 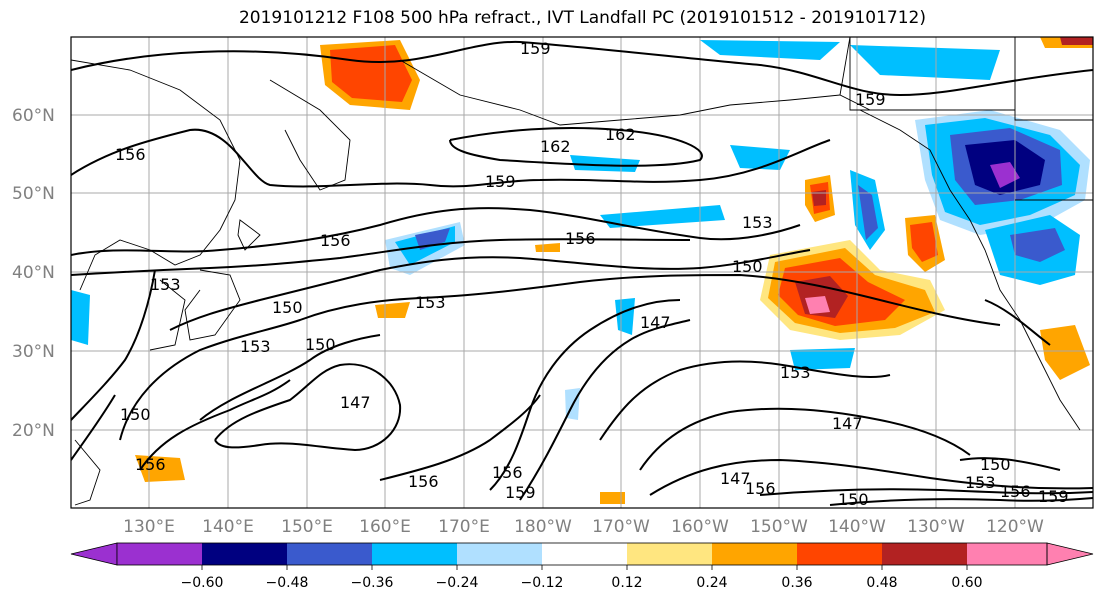 What do you see at coordinates (779, 527) in the screenshot?
I see `lon-label: 150°W` at bounding box center [779, 527].